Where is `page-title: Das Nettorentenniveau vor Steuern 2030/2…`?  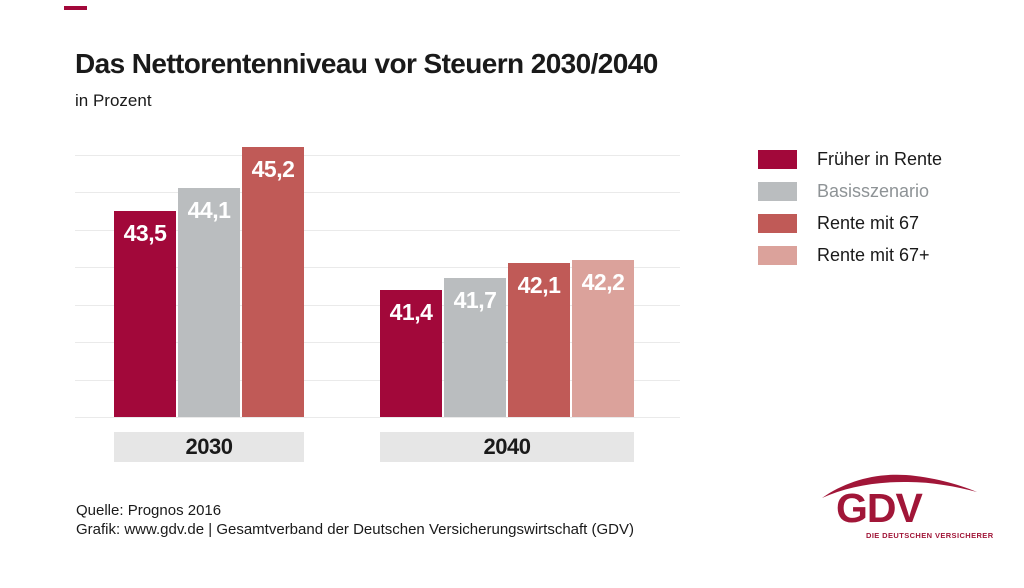 page-title: Das Nettorentenniveau vor Steuern 2030/2… is located at coordinates (366, 63).